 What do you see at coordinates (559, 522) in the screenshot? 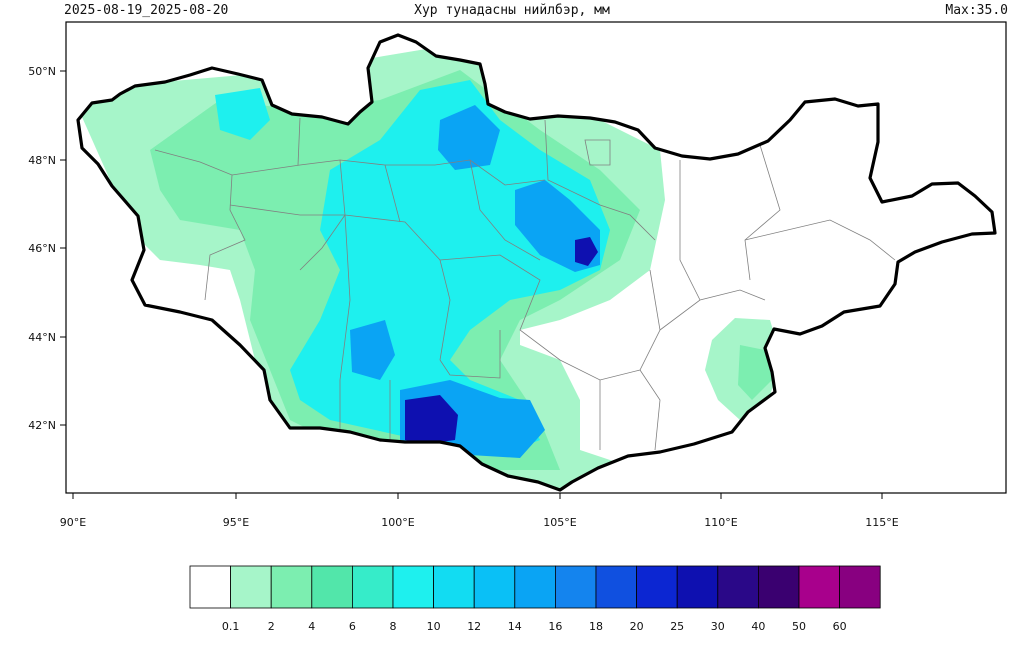
I see `lon-label-105: 105°E` at bounding box center [559, 522].